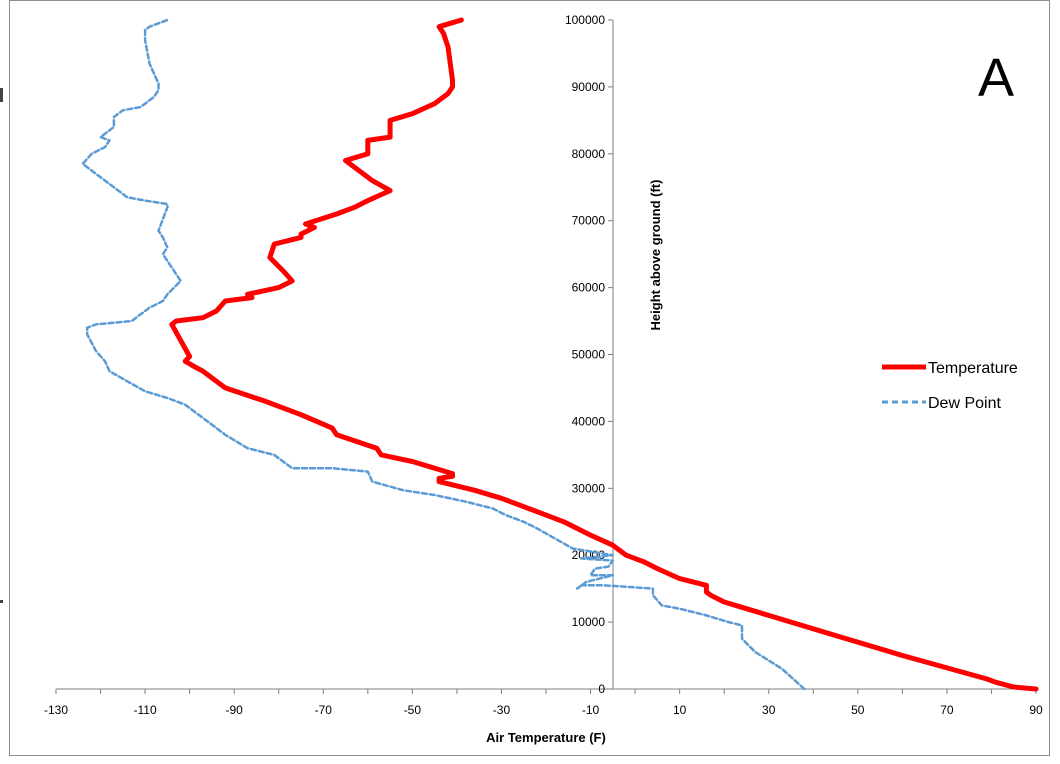 This screenshot has width=1060, height=764. What do you see at coordinates (413, 710) in the screenshot?
I see `x-tick-label: -50` at bounding box center [413, 710].